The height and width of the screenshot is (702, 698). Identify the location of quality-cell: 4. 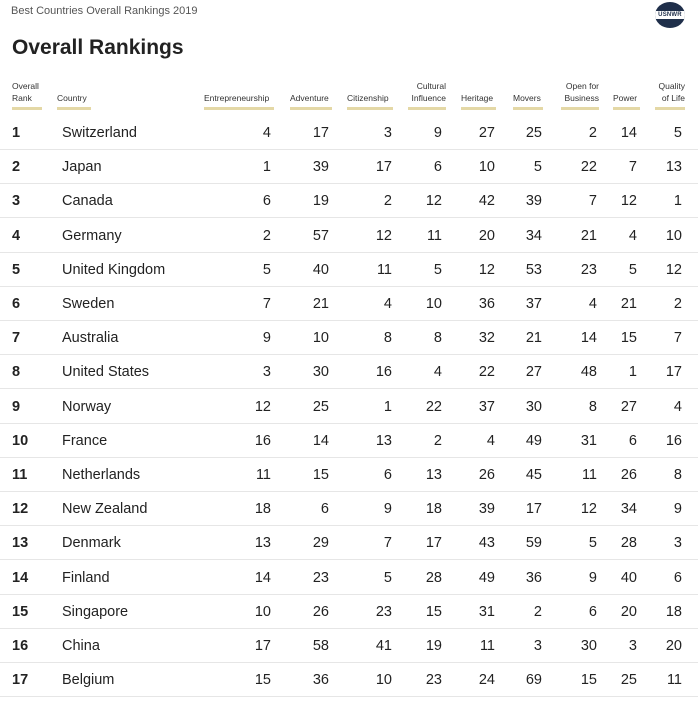
(677, 406).